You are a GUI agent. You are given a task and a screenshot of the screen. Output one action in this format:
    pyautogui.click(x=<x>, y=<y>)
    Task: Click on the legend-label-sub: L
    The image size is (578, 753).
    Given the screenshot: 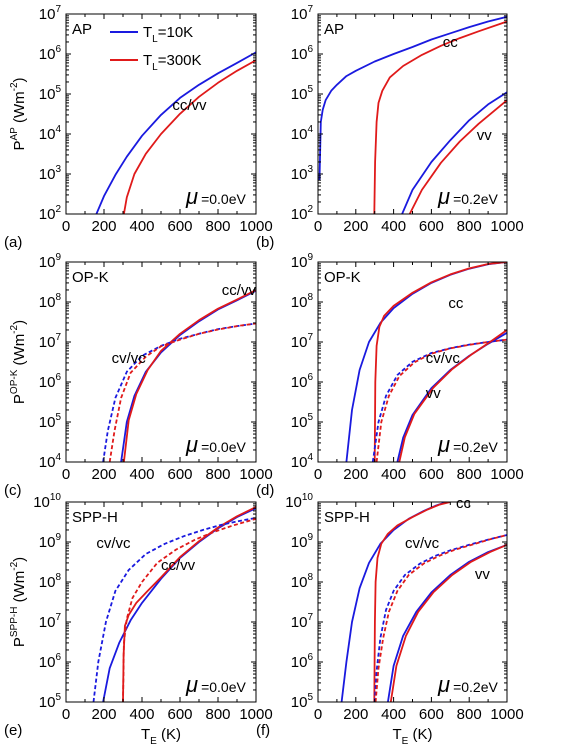 What is the action you would take?
    pyautogui.click(x=155, y=67)
    